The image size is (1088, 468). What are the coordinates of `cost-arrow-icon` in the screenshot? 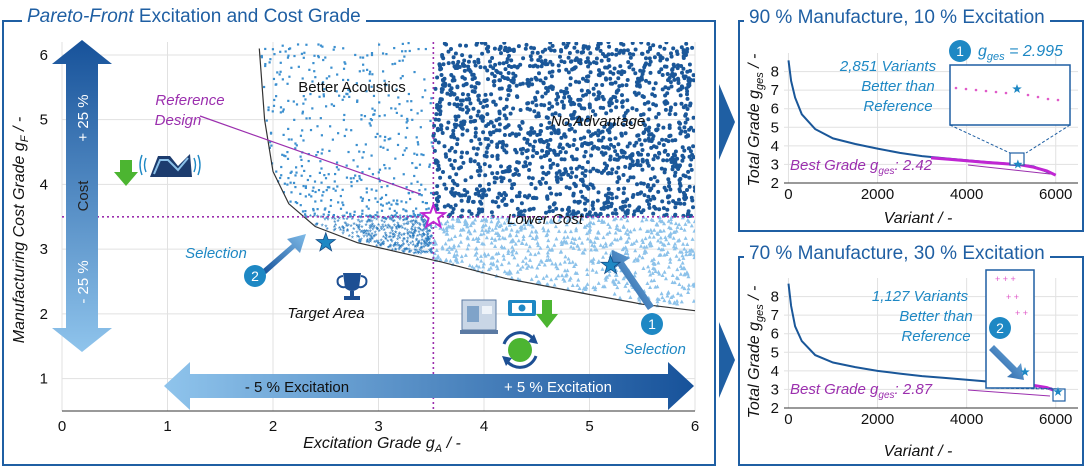 It's located at (547, 314).